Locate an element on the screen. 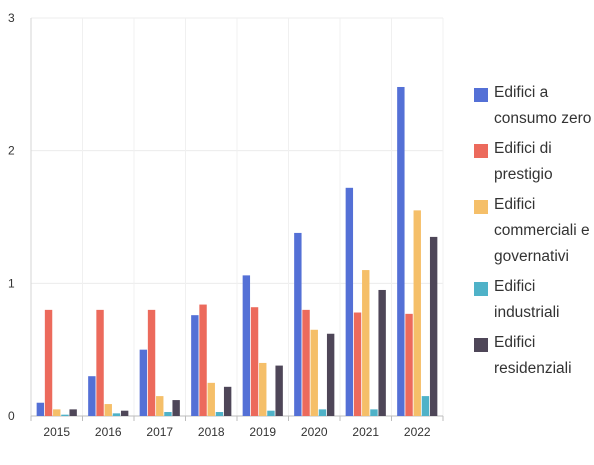  x-tick-label: 2019 is located at coordinates (262, 432).